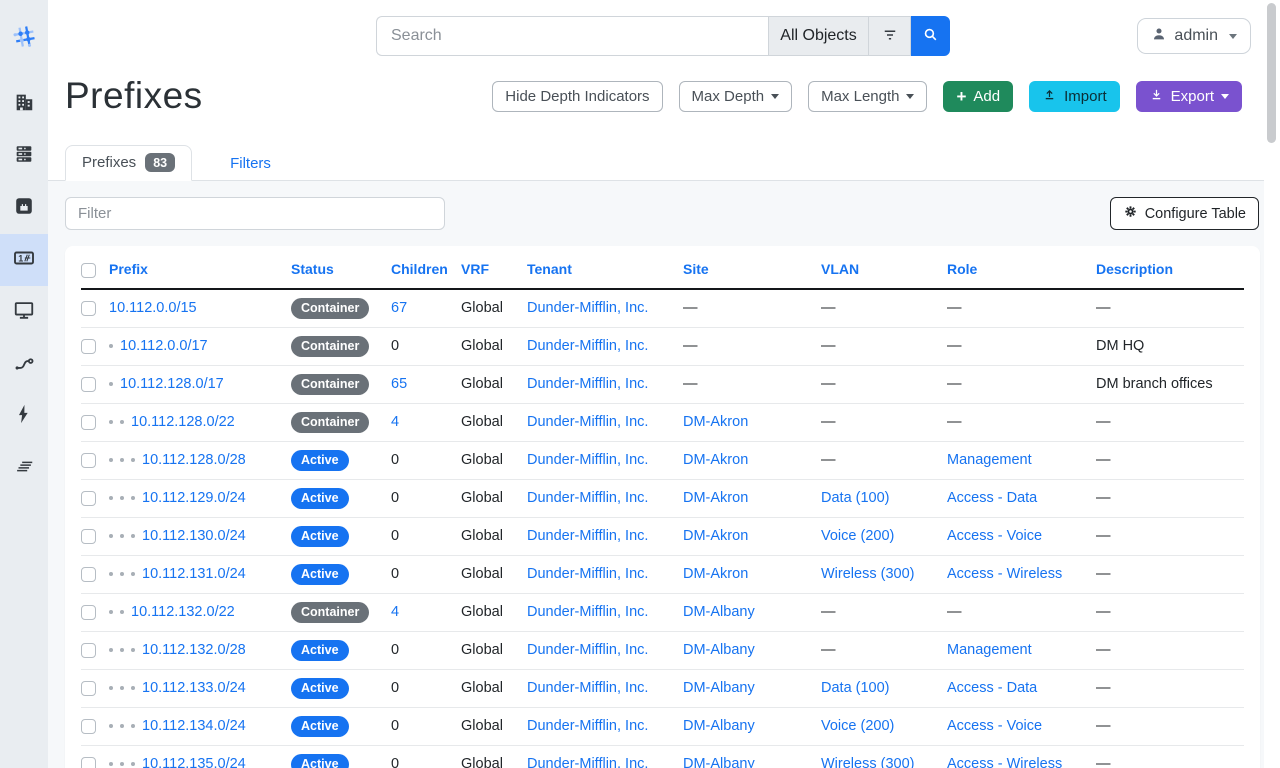 This screenshot has width=1280, height=768. Describe the element at coordinates (962, 269) in the screenshot. I see `column-sort-role: Role` at that location.